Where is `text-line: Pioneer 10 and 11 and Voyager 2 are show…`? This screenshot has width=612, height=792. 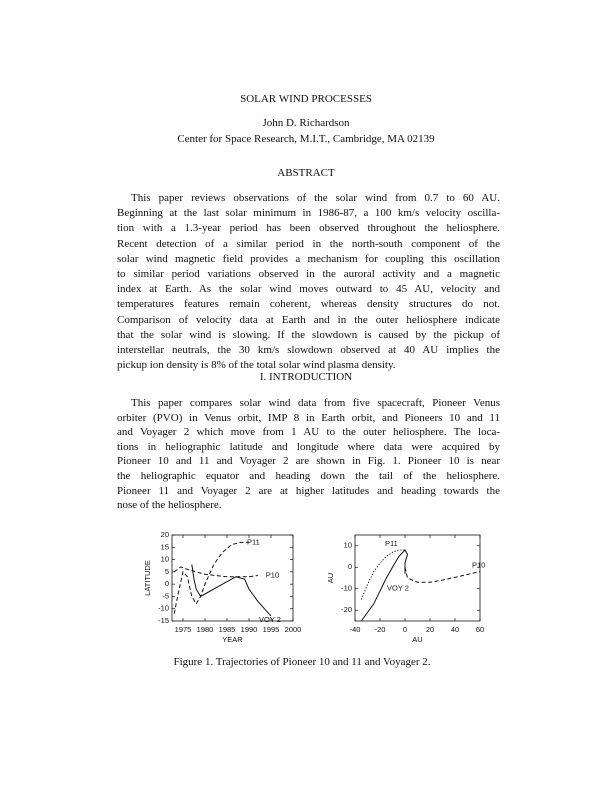
text-line: Pioneer 10 and 11 and Voyager 2 are show… is located at coordinates (308, 461).